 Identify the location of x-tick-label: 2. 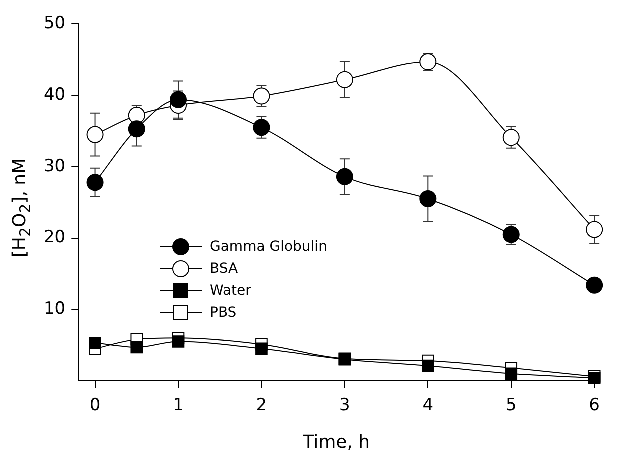
(262, 406).